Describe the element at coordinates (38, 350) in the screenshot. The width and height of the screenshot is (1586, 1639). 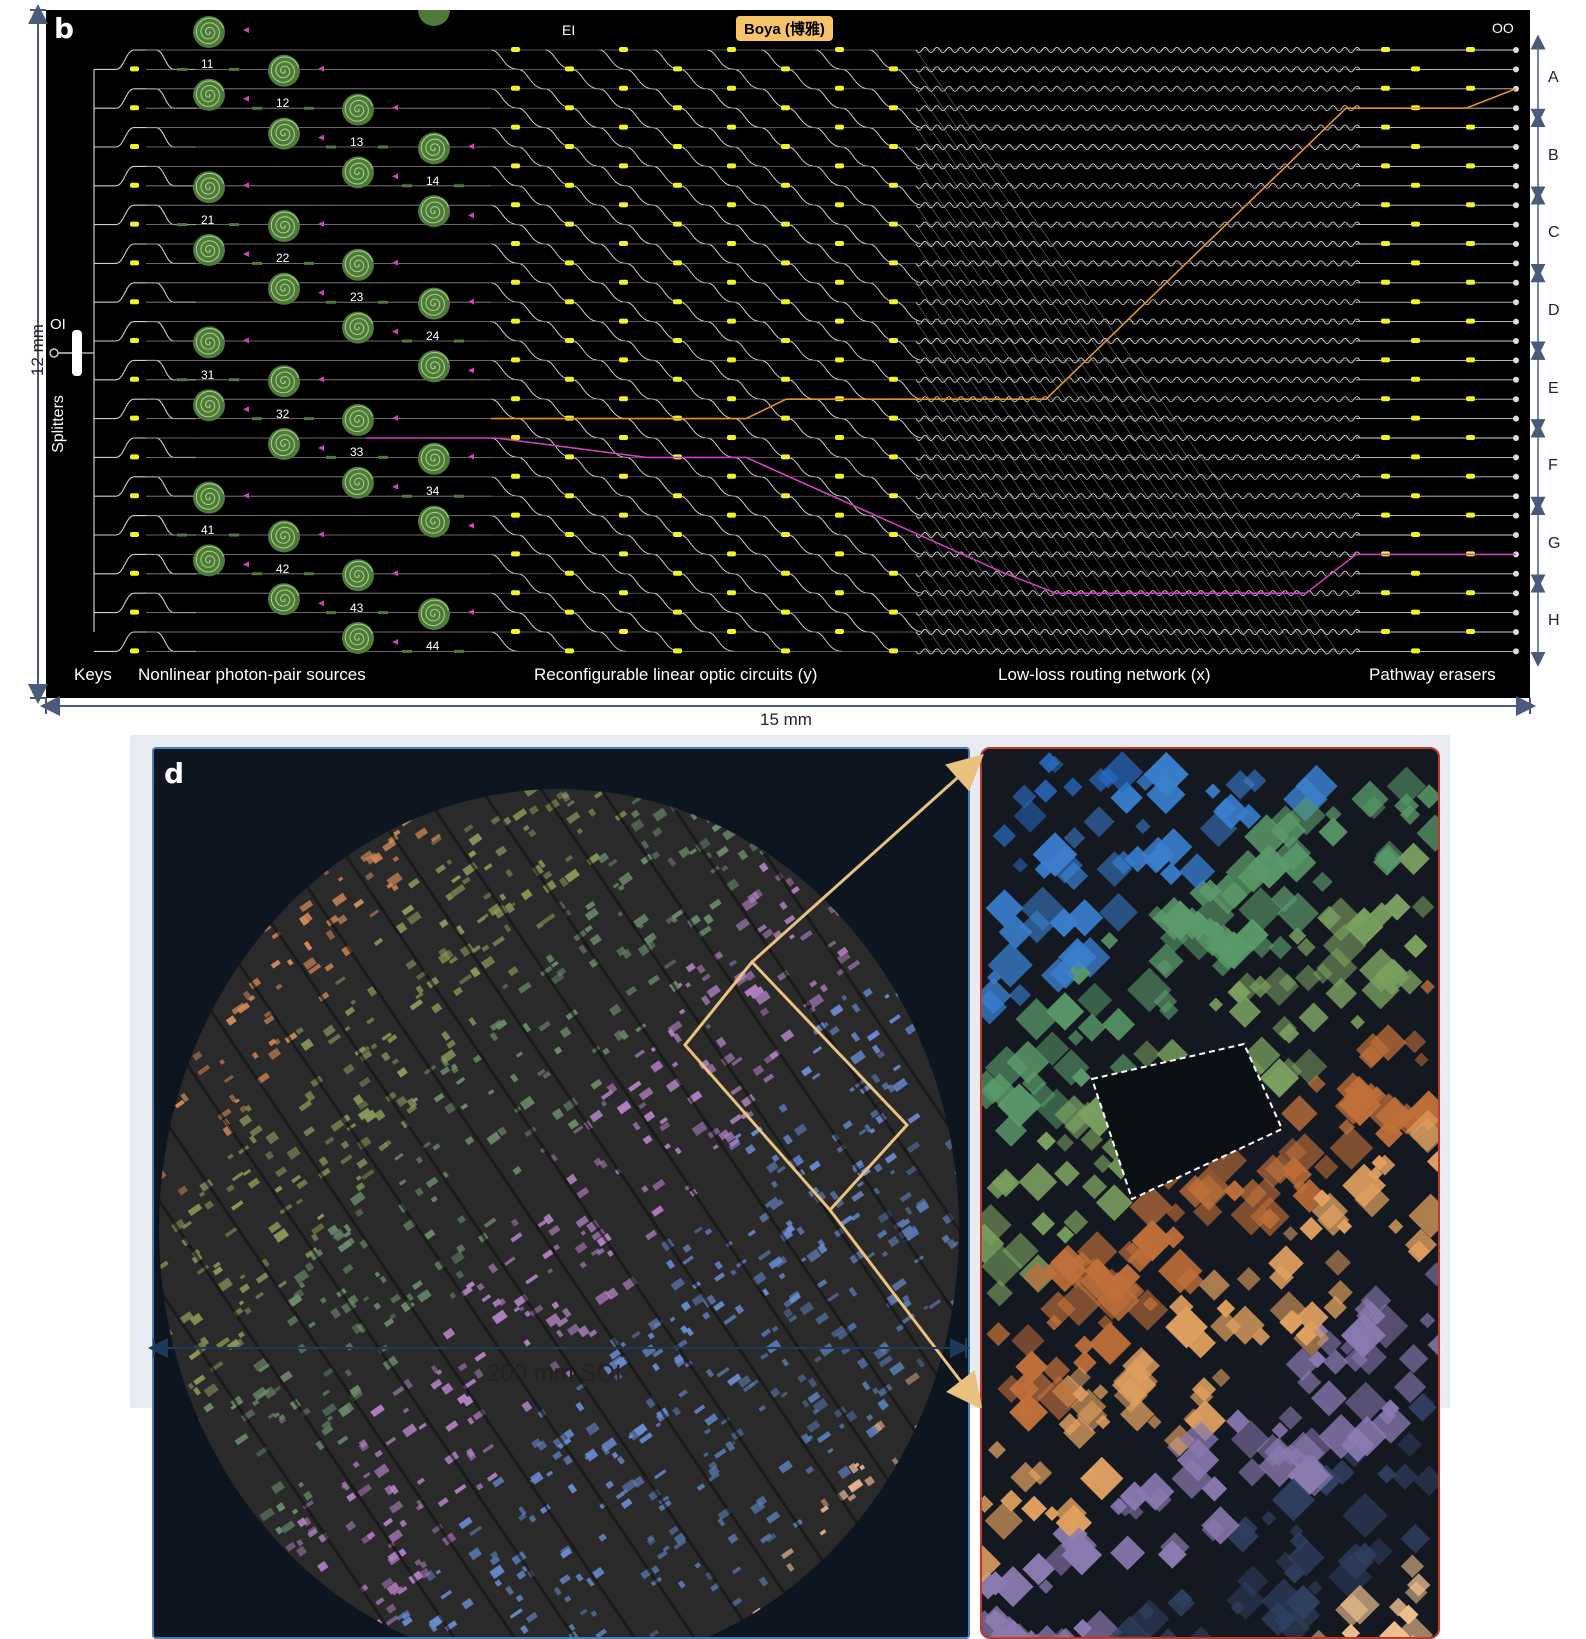
I see `height-dimension-label: 12 mm` at that location.